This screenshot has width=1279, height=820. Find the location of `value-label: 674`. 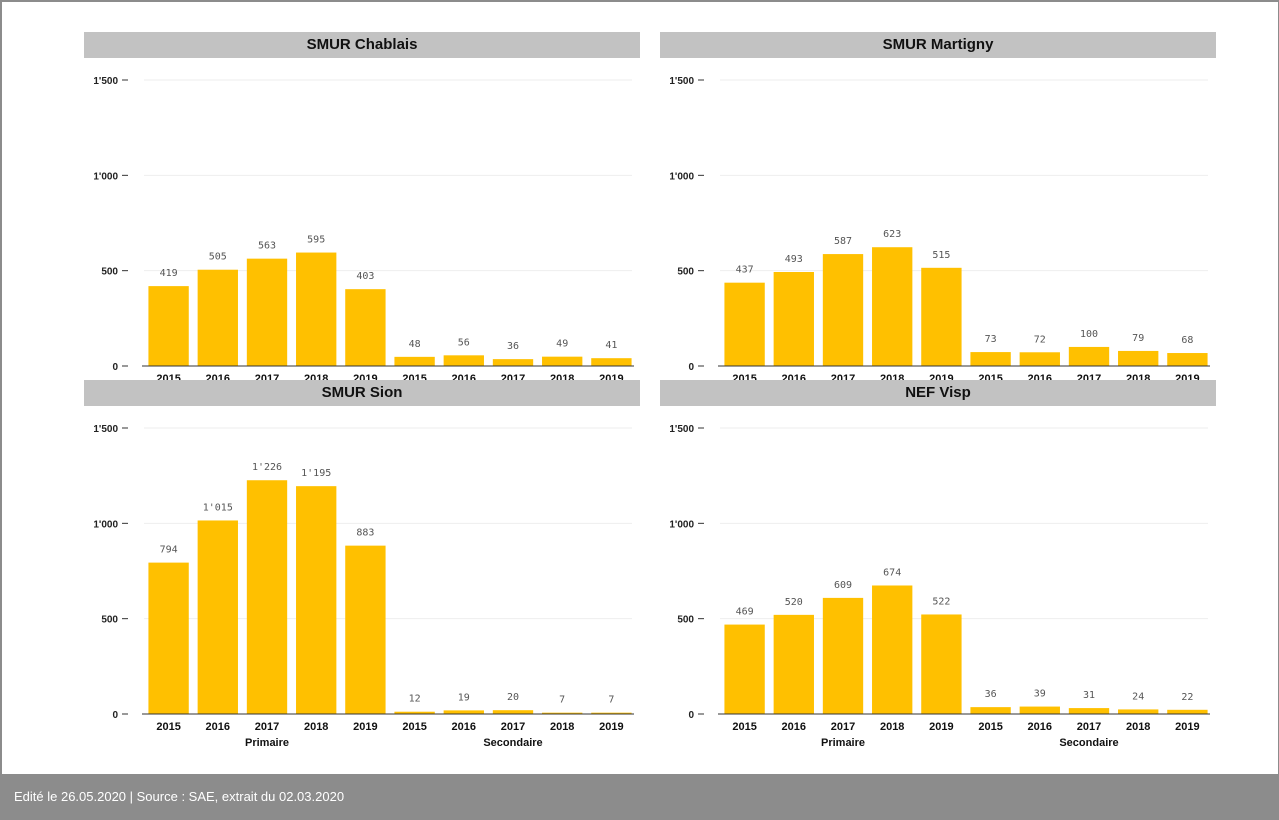

value-label: 674 is located at coordinates (892, 572).